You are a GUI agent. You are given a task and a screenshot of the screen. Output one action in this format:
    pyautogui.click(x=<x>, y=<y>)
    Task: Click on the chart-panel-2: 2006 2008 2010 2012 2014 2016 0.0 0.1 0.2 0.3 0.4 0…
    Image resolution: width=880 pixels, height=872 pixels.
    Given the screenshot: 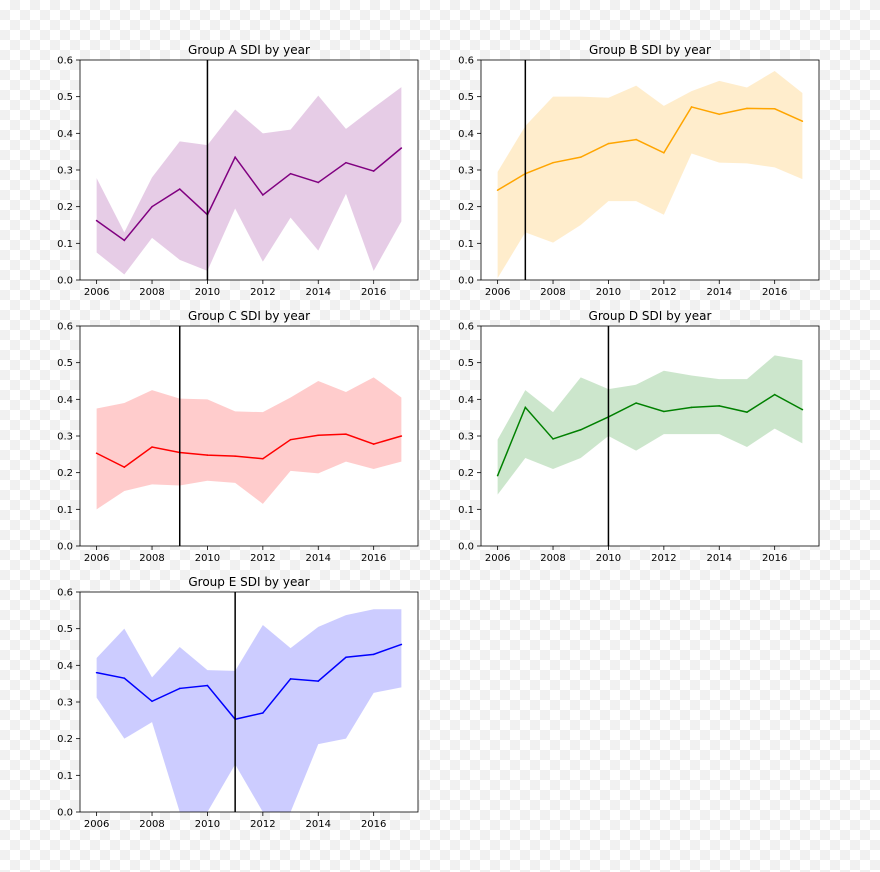 What is the action you would take?
    pyautogui.click(x=238, y=436)
    